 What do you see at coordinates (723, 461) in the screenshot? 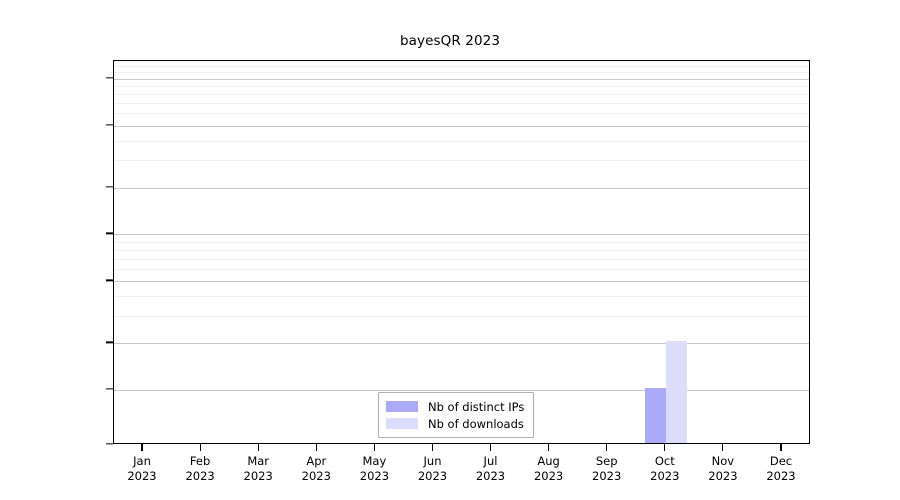
I see `x-tick-label-month: Nov` at bounding box center [723, 461].